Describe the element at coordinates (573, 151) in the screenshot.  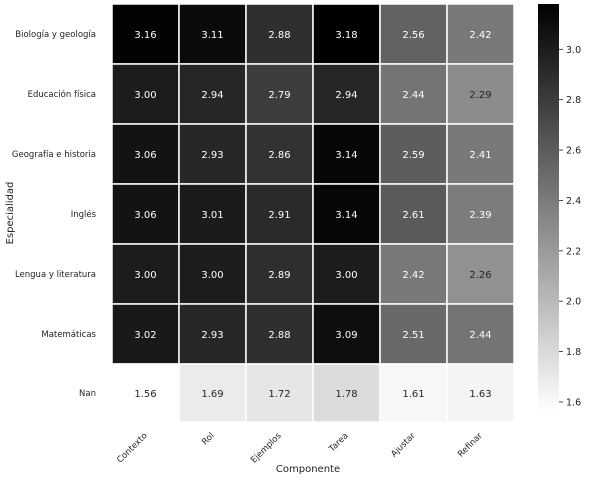
I see `colorbar-tick-label: 2.6` at that location.